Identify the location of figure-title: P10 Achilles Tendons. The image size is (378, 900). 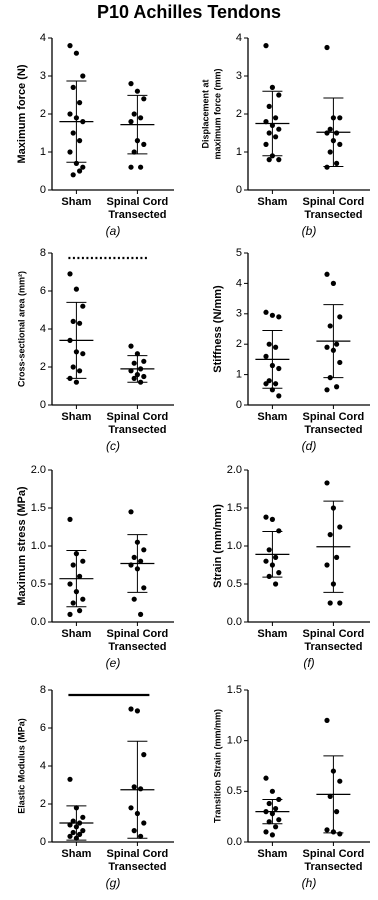
(189, 12).